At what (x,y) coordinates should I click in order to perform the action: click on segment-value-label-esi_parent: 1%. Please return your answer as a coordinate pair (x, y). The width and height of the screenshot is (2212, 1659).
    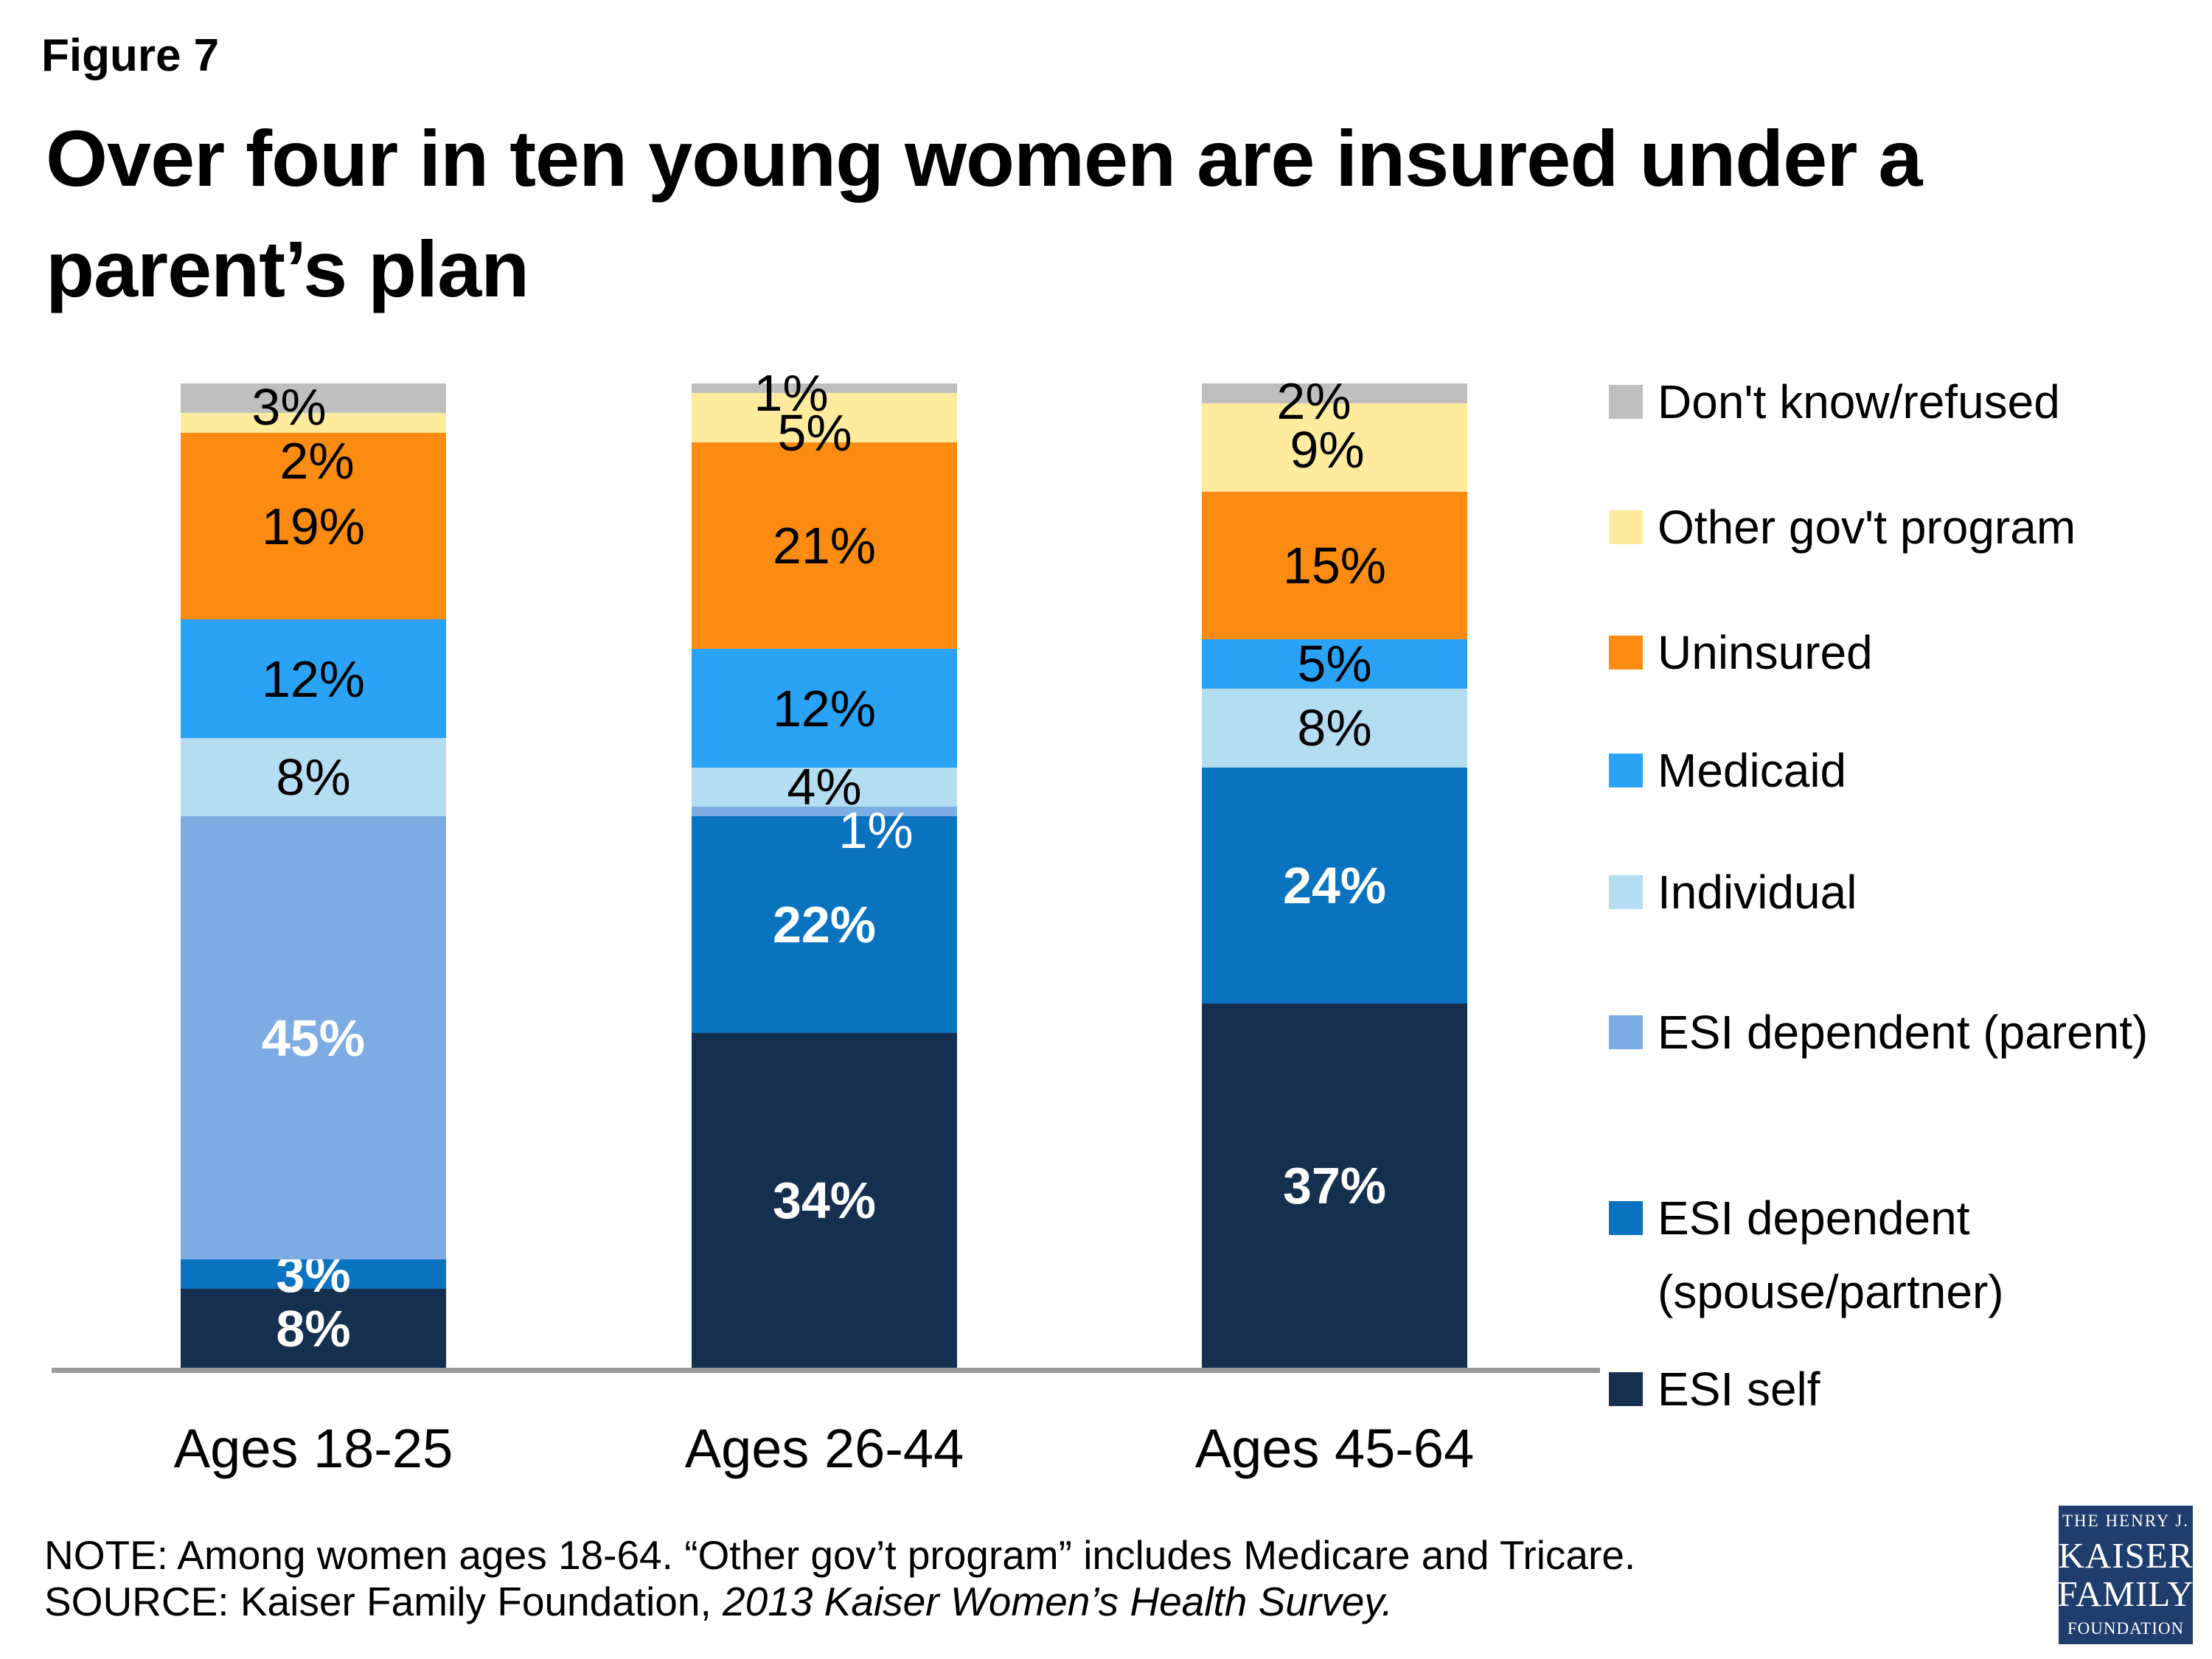
    Looking at the image, I should click on (876, 830).